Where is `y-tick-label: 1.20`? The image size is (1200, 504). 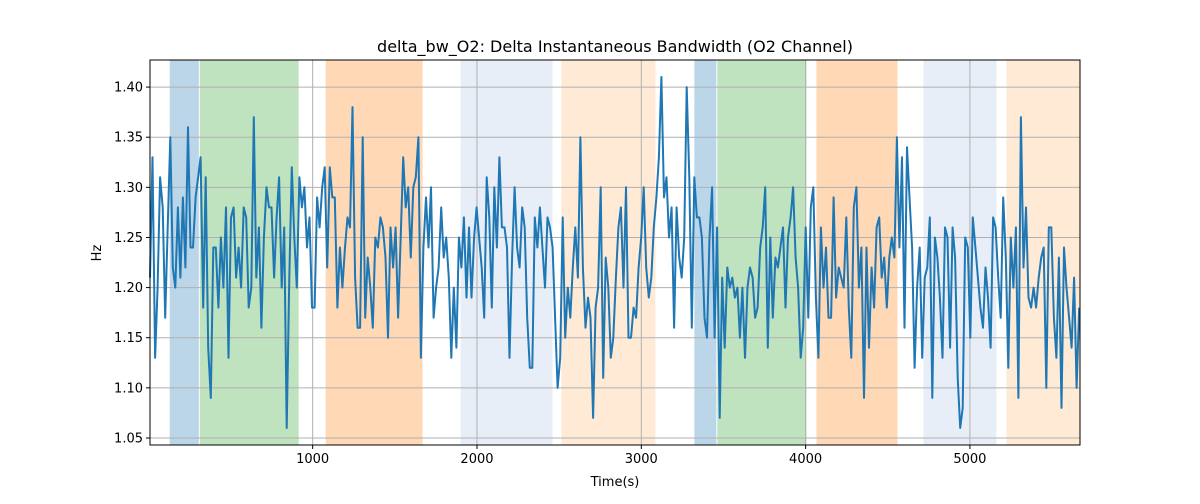 y-tick-label: 1.20 is located at coordinates (128, 288).